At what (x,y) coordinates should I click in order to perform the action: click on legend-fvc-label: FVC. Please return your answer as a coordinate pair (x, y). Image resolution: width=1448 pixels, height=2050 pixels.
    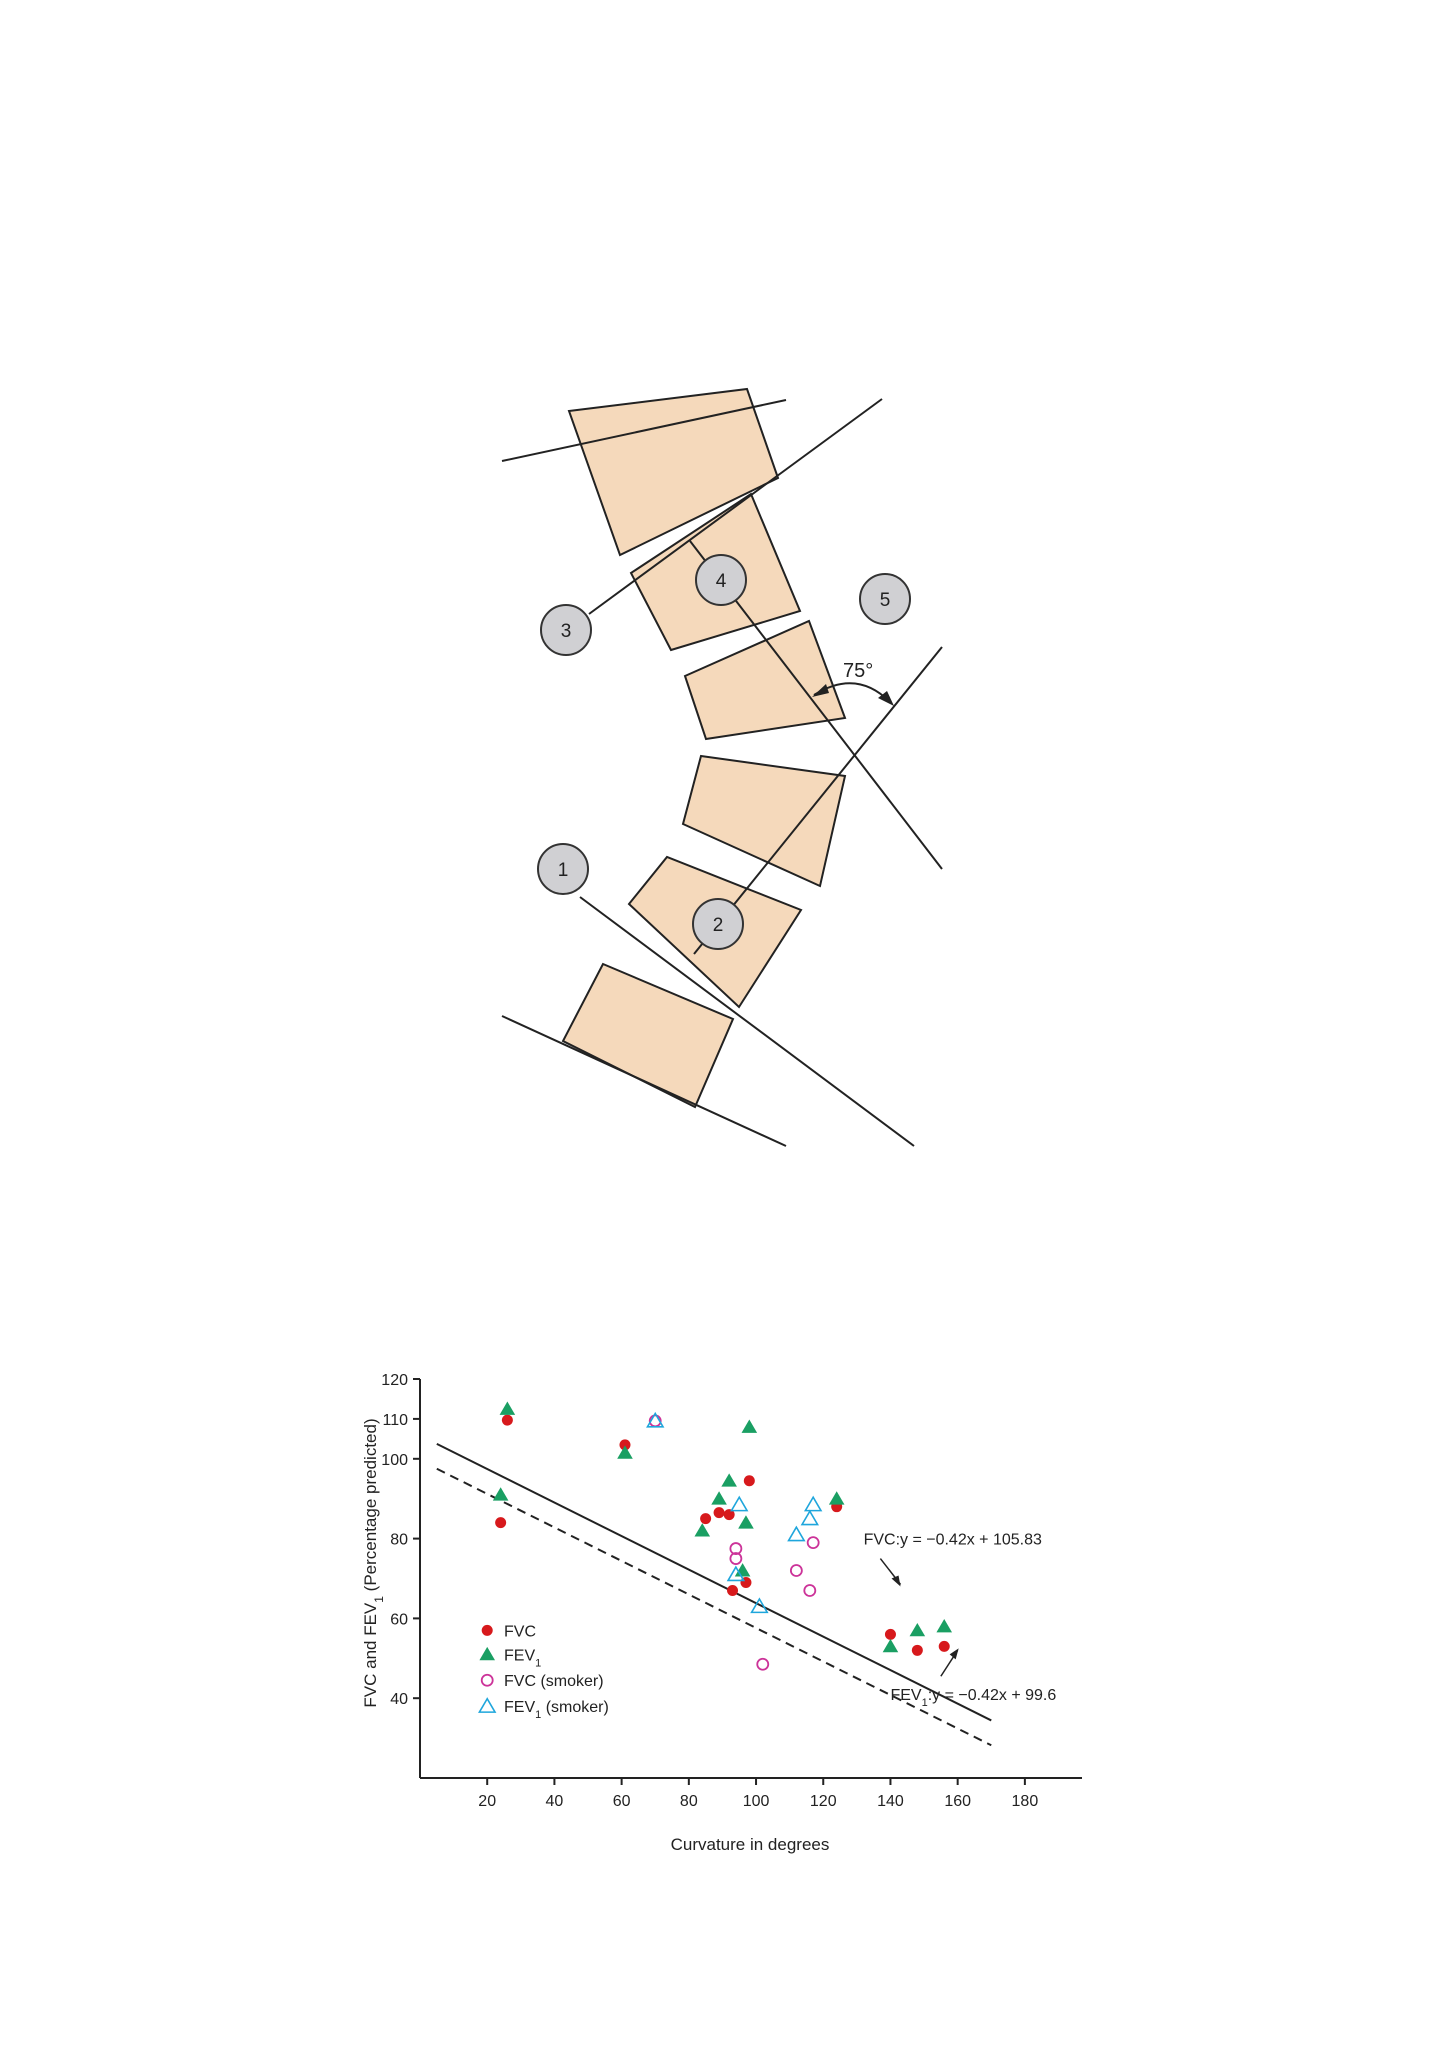
    Looking at the image, I should click on (520, 1631).